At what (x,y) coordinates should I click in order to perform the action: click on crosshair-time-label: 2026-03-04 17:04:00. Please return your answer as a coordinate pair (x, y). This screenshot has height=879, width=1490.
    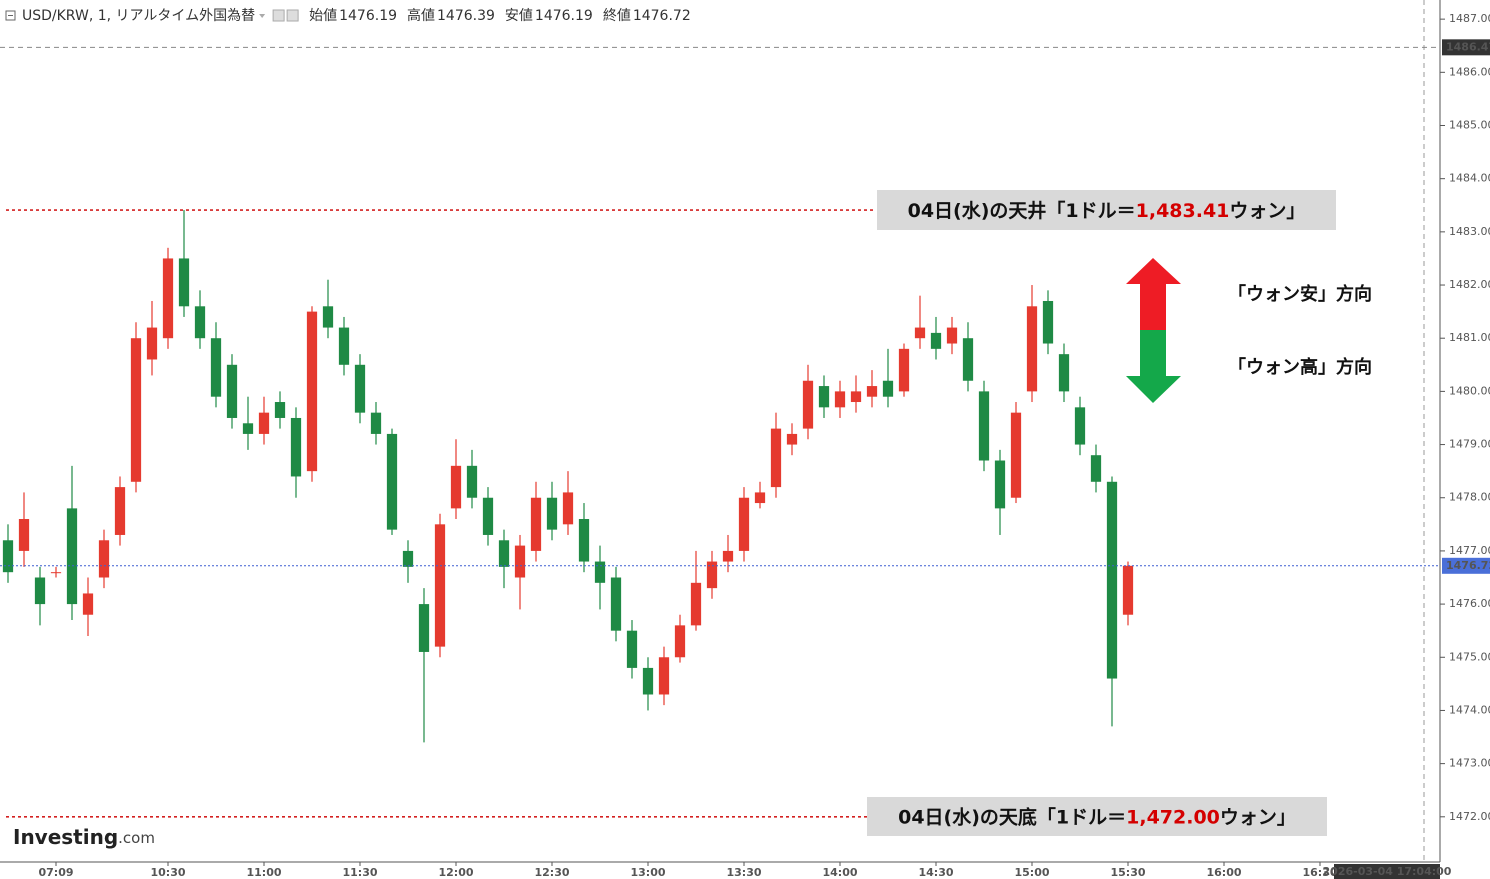
    Looking at the image, I should click on (1387, 871).